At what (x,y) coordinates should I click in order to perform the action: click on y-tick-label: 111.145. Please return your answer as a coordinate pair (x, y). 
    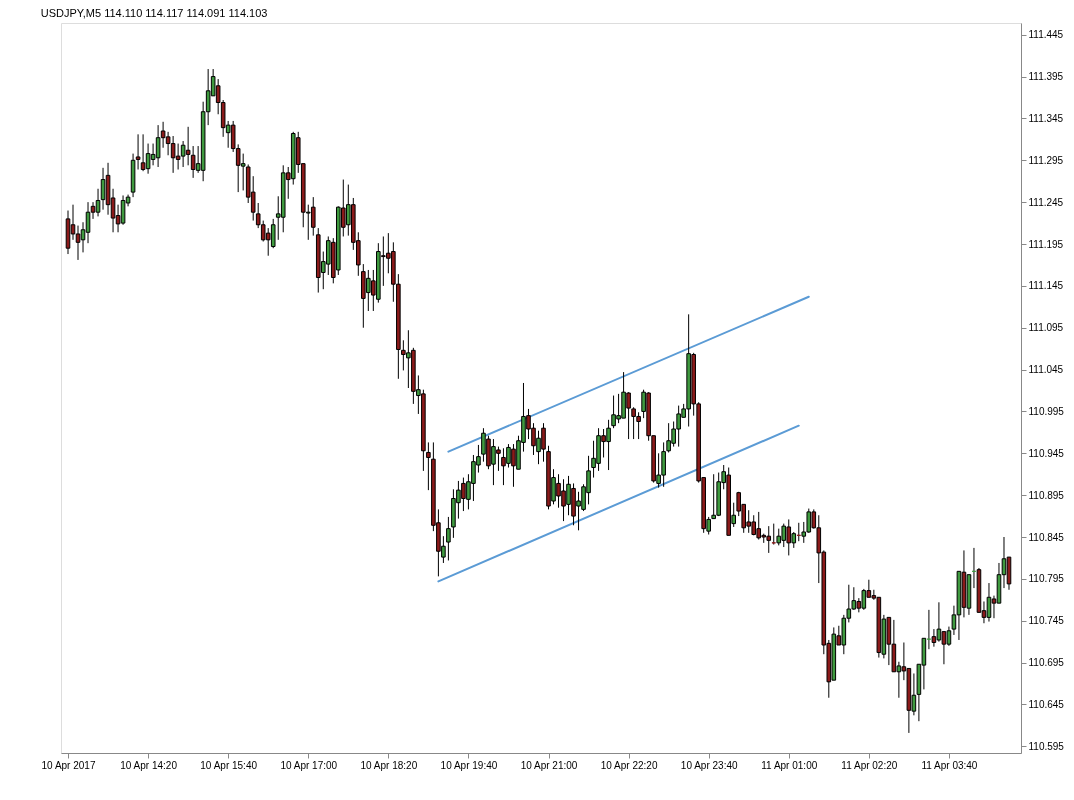
    Looking at the image, I should click on (1046, 286).